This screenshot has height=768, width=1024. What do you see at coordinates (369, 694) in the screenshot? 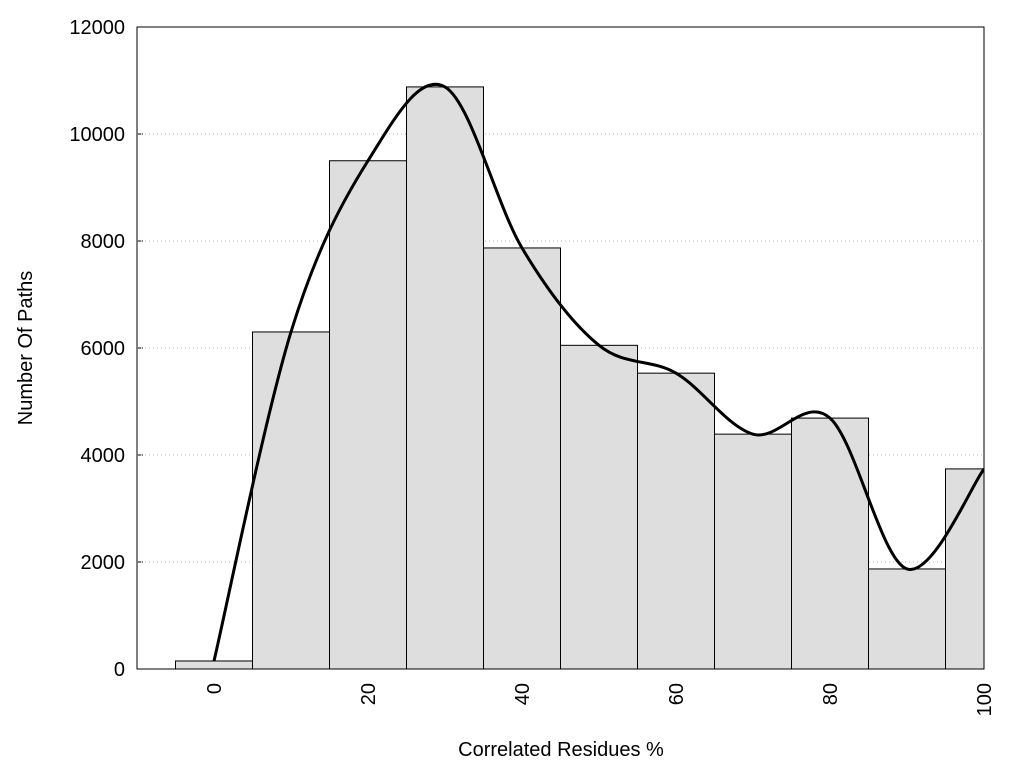
I see `x-tick-label: 20` at bounding box center [369, 694].